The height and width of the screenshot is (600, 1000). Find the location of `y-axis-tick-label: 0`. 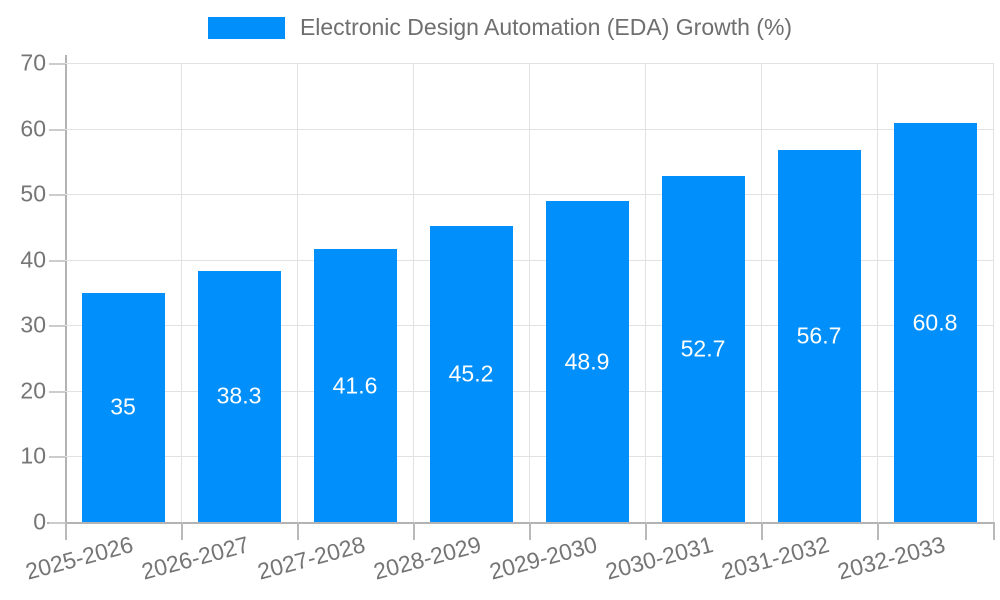

y-axis-tick-label: 0 is located at coordinates (39, 521).